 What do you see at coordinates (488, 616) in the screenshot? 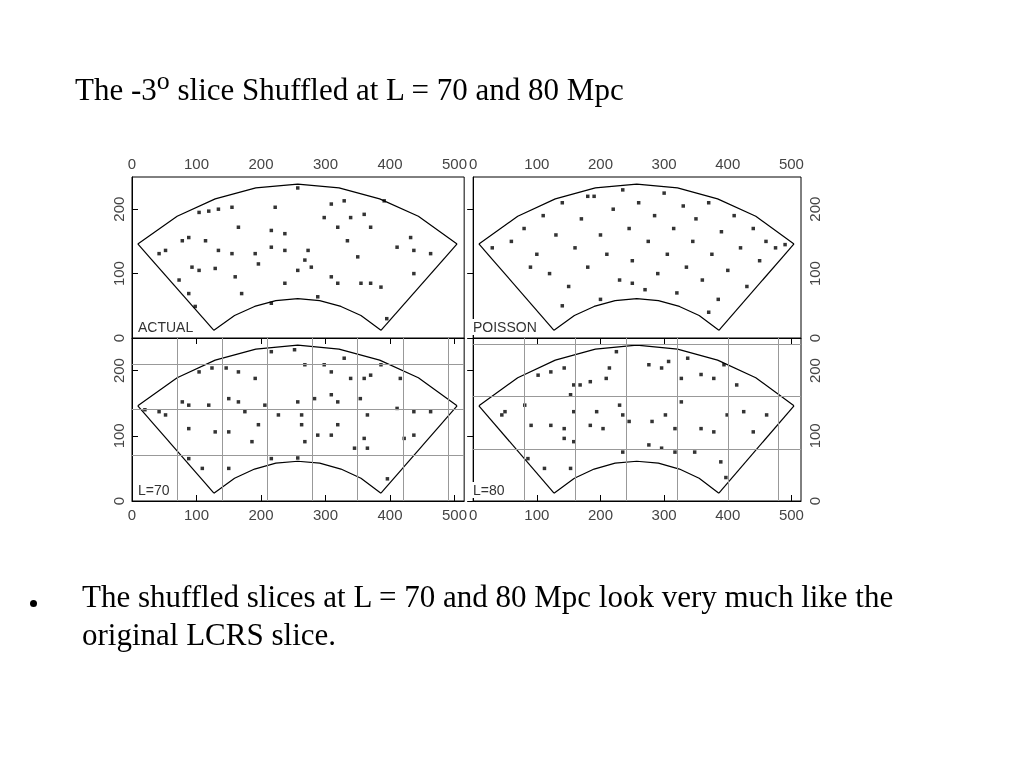
I see `text: The shuffled slices at L = 70 and 80 Mpc look very much like the original LCRS slice.` at bounding box center [488, 616].